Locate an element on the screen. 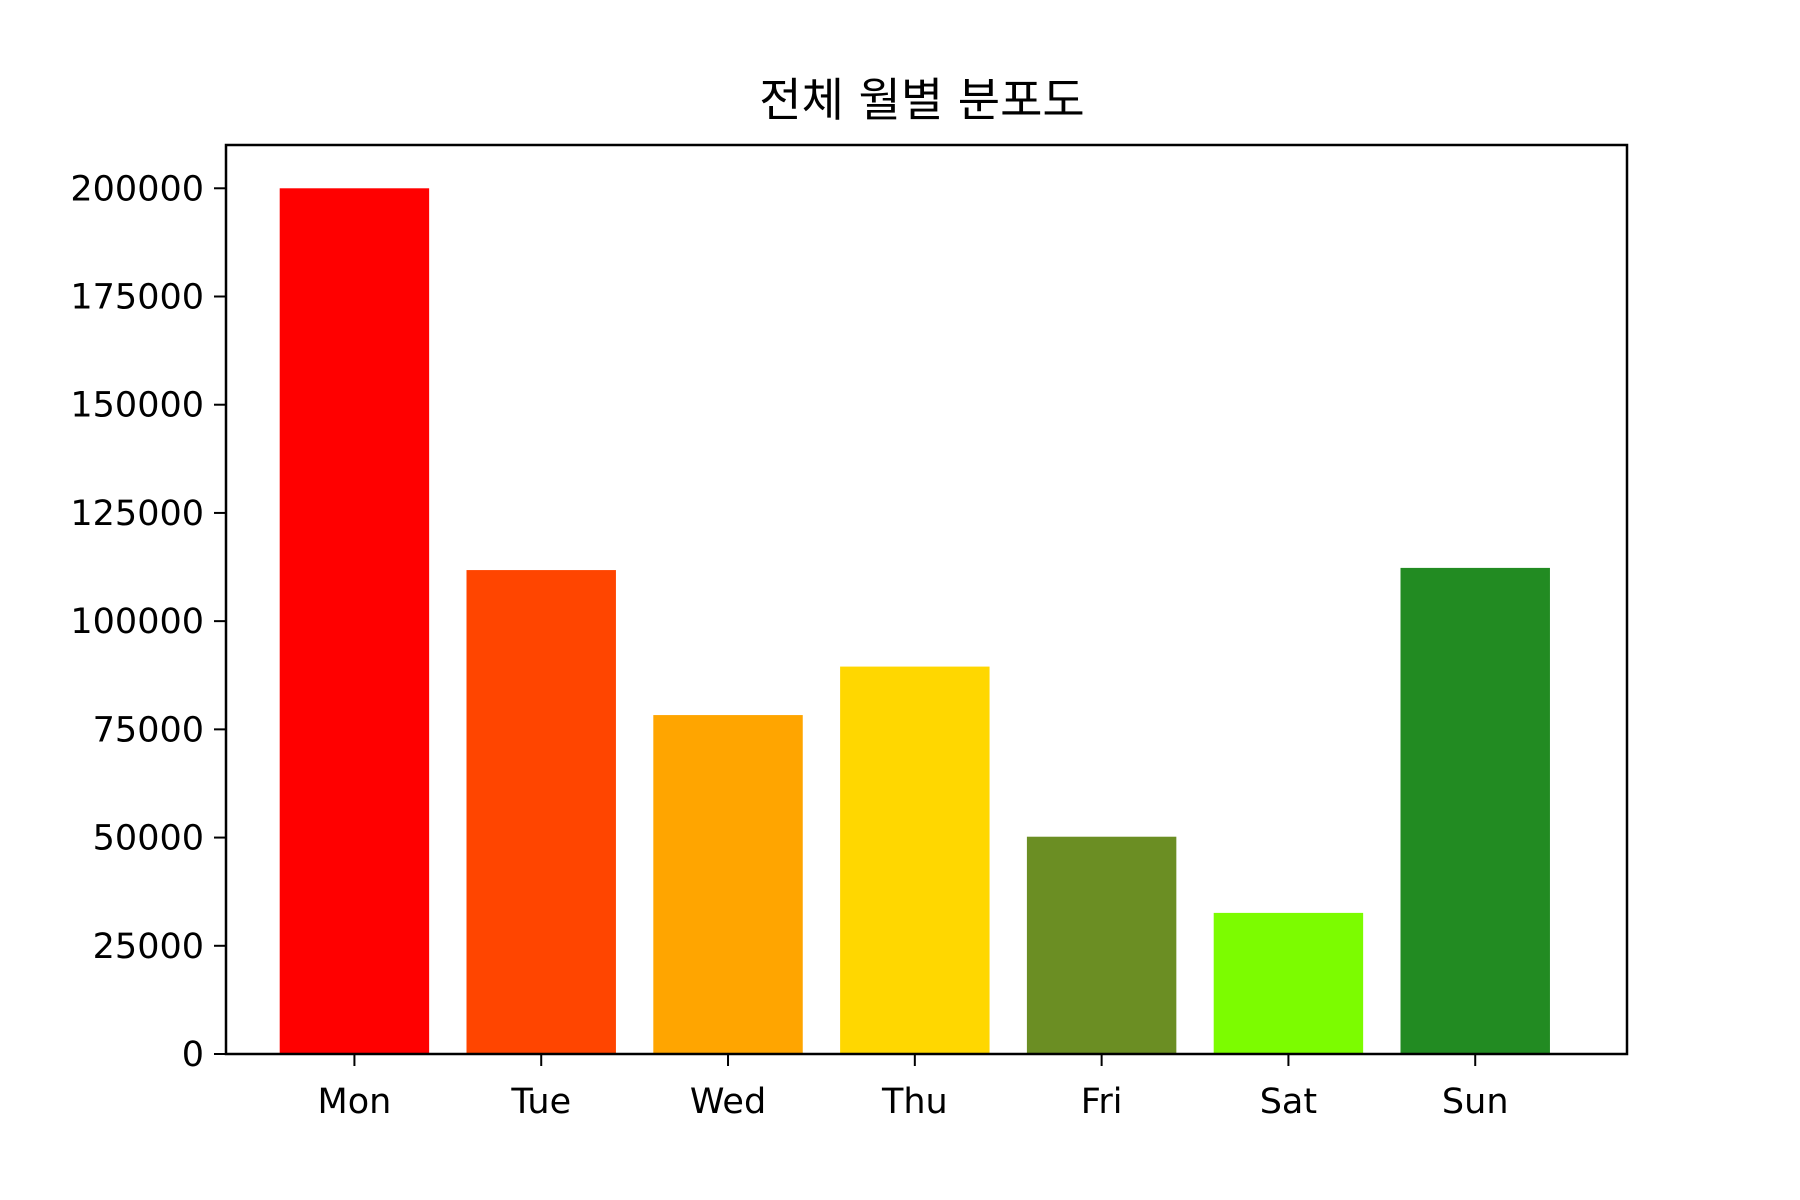 The image size is (1800, 1200). y-tick-label: 175000 is located at coordinates (137, 298).